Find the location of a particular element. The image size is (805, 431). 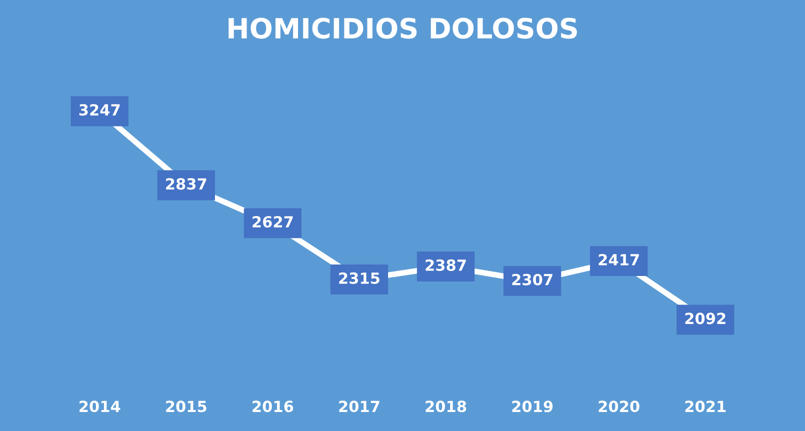

data-label: 2627 is located at coordinates (272, 222).